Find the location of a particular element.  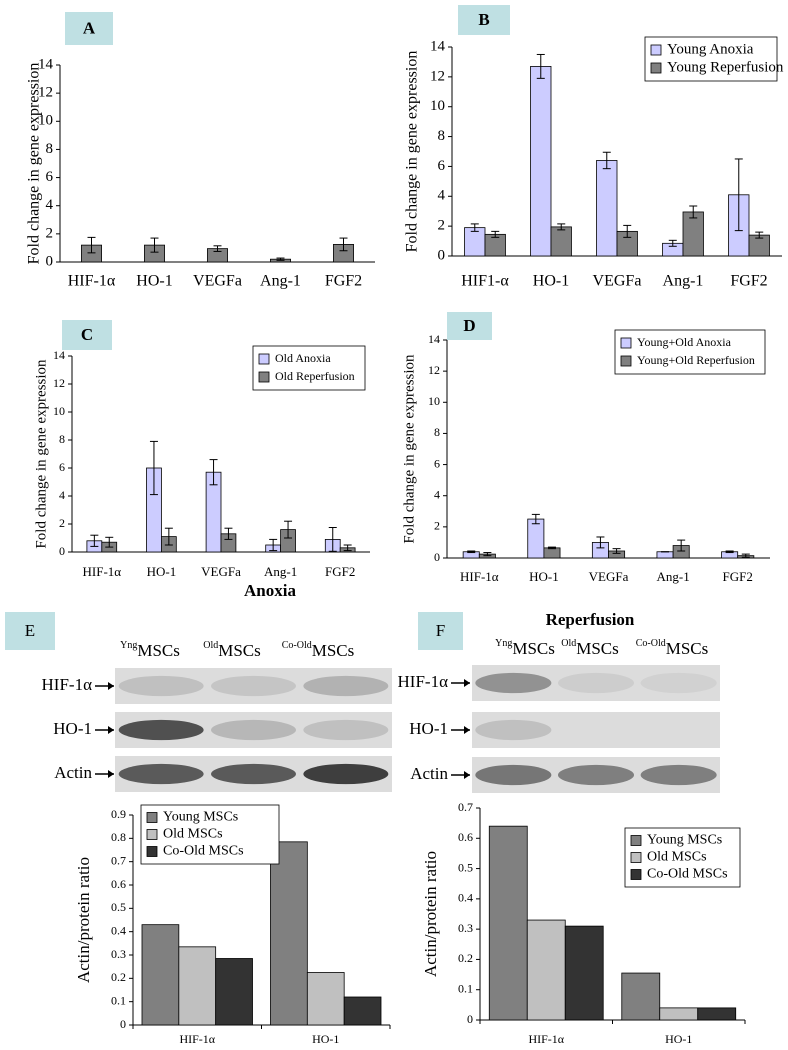

y-tick-label: 0.6 is located at coordinates (118, 884).